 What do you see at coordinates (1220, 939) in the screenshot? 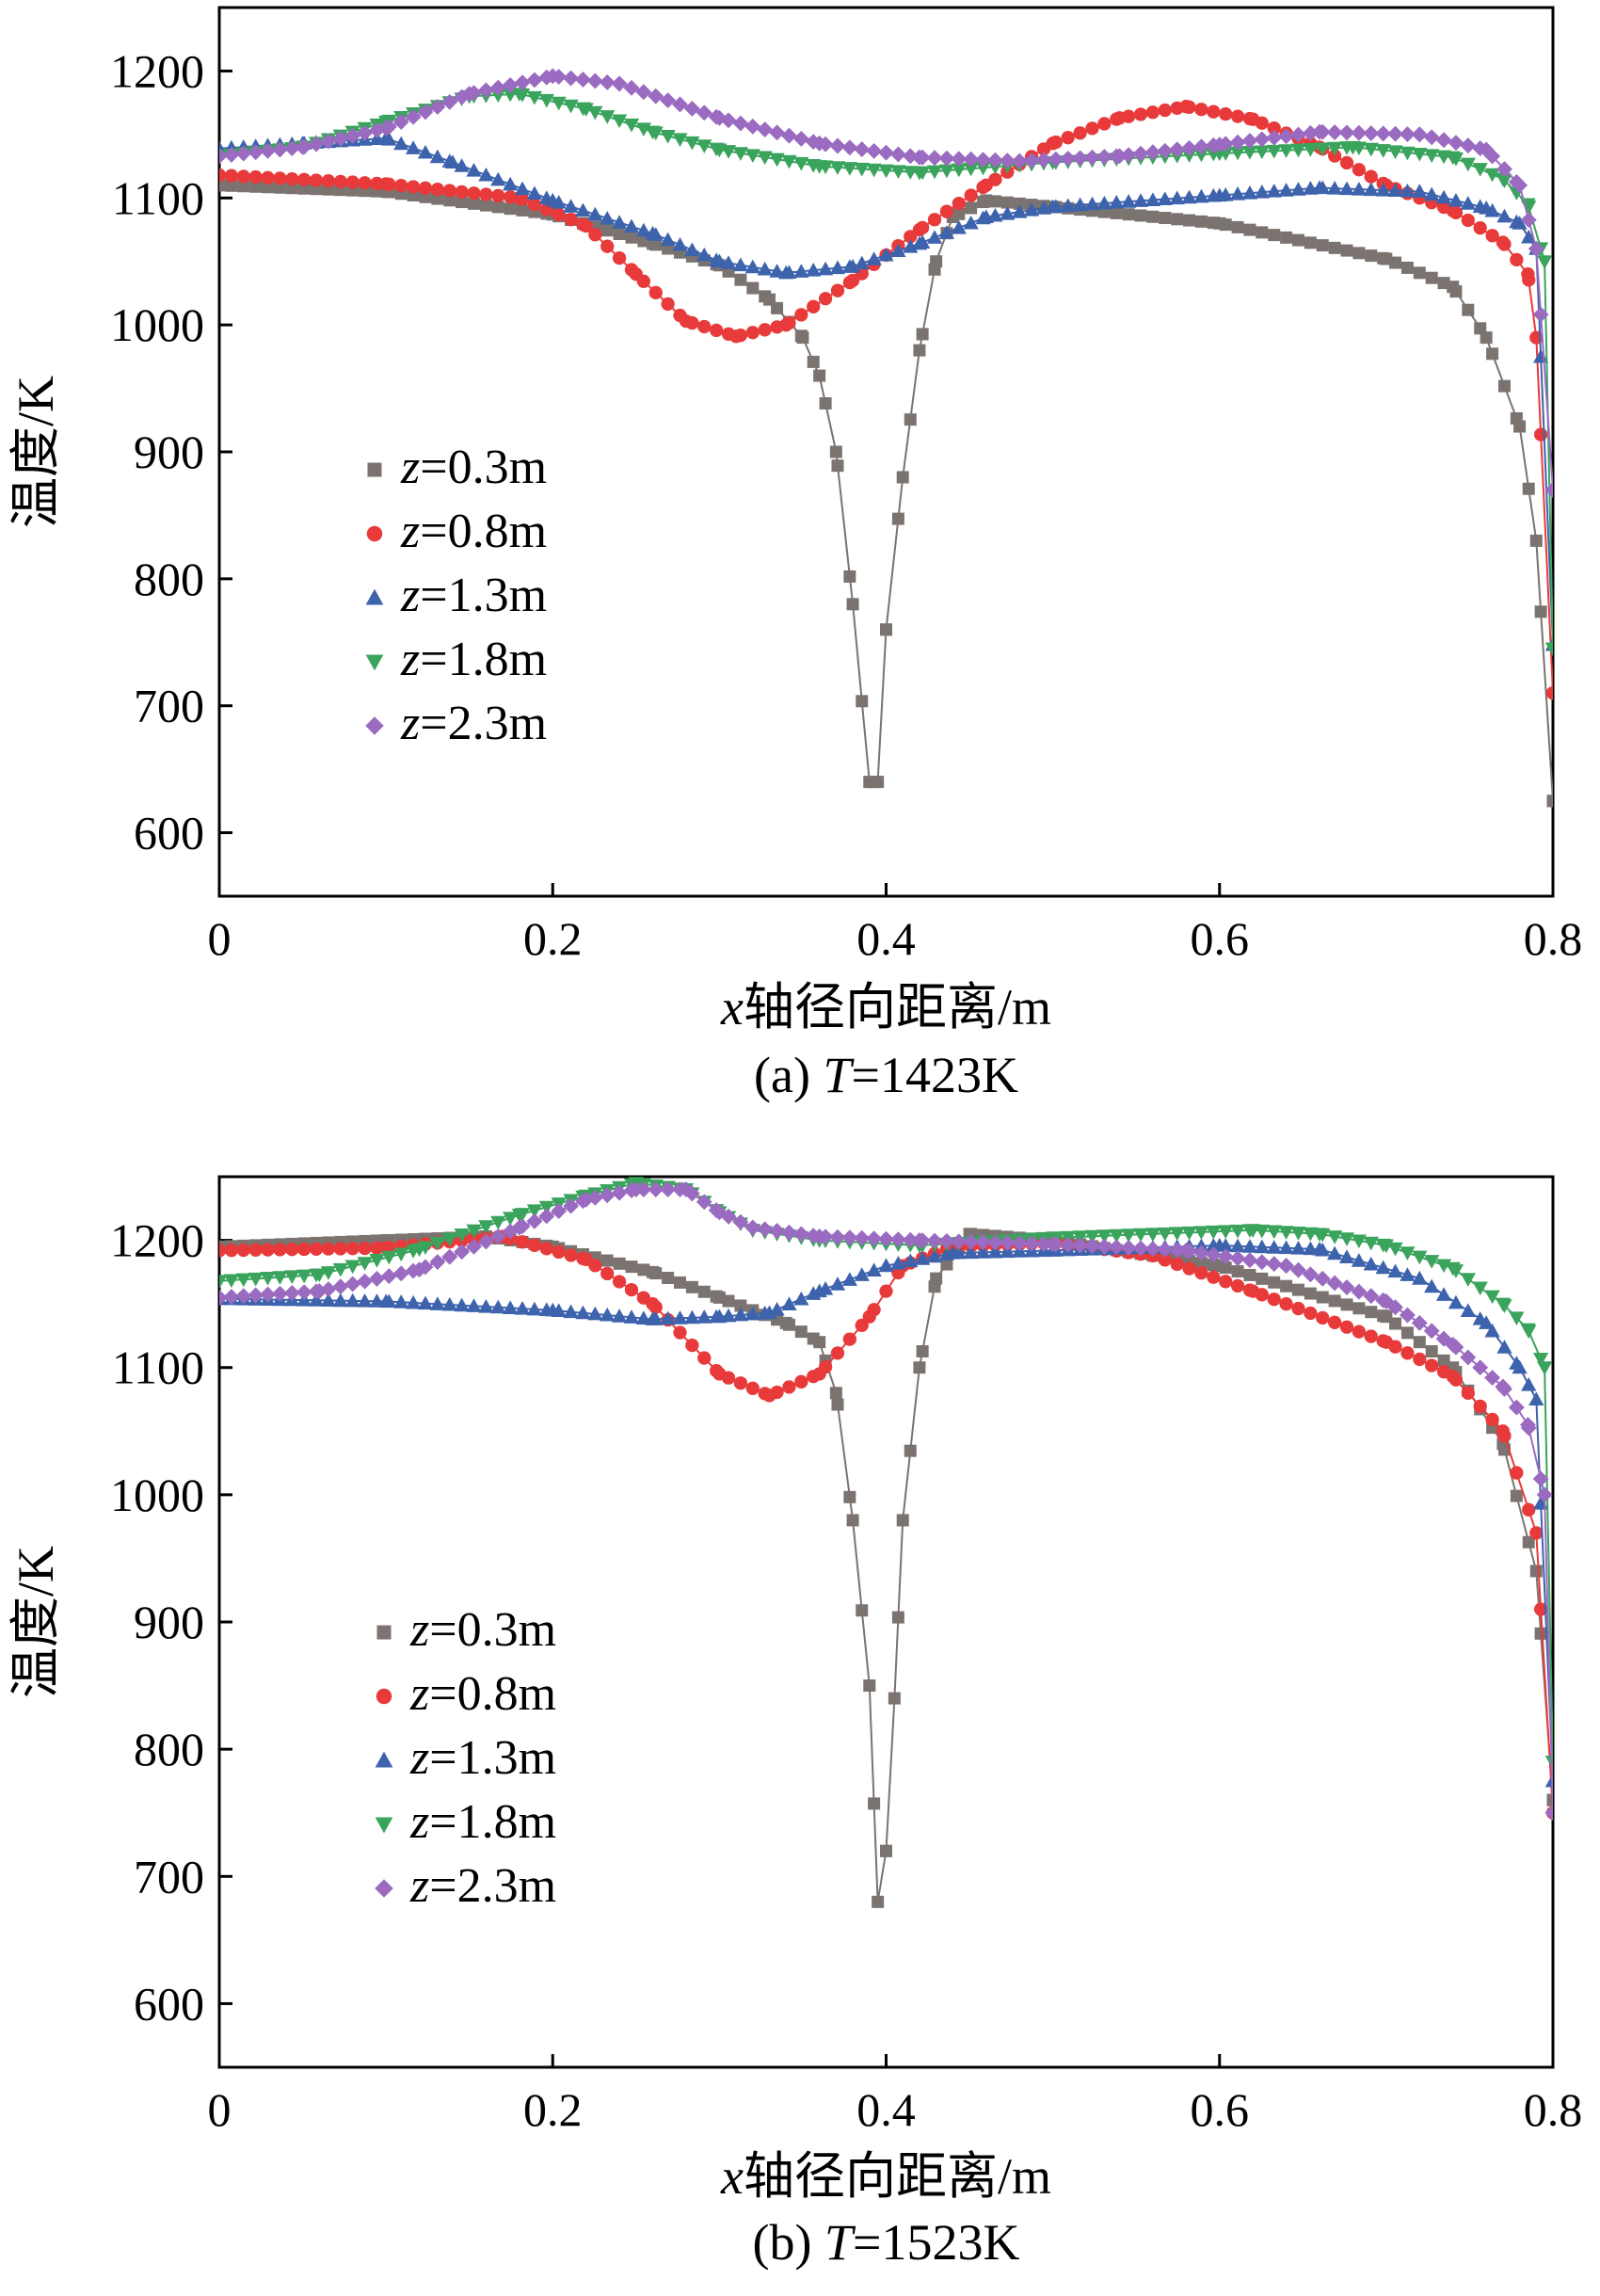
I see `x-tick-label: 0.6` at bounding box center [1220, 939].